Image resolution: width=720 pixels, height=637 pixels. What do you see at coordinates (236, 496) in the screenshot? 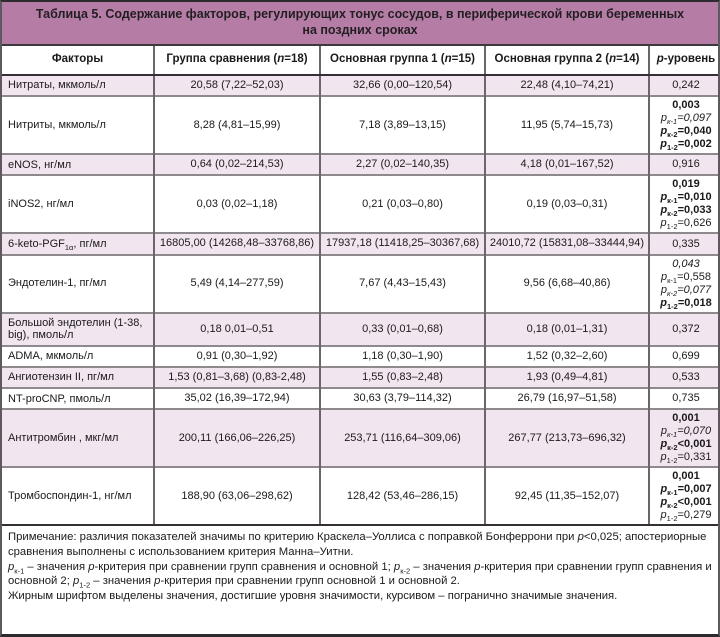
I see `value-cell: 188,90 (63,06–298,62)` at bounding box center [236, 496].